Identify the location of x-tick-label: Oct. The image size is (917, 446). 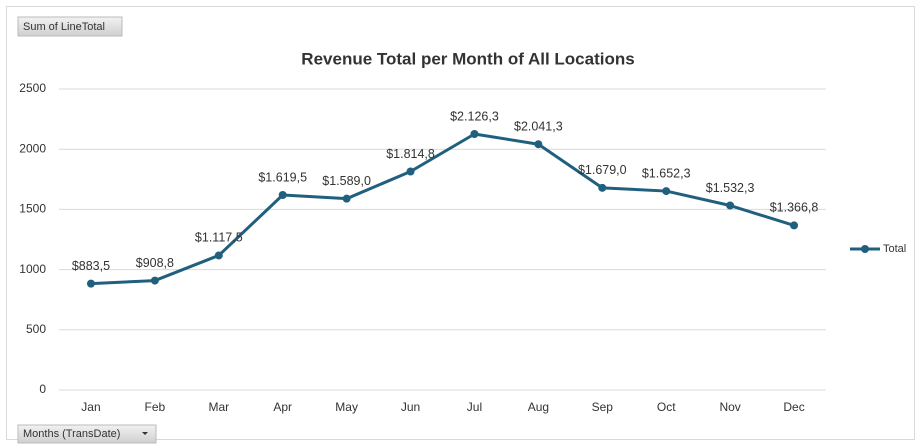
(666, 407).